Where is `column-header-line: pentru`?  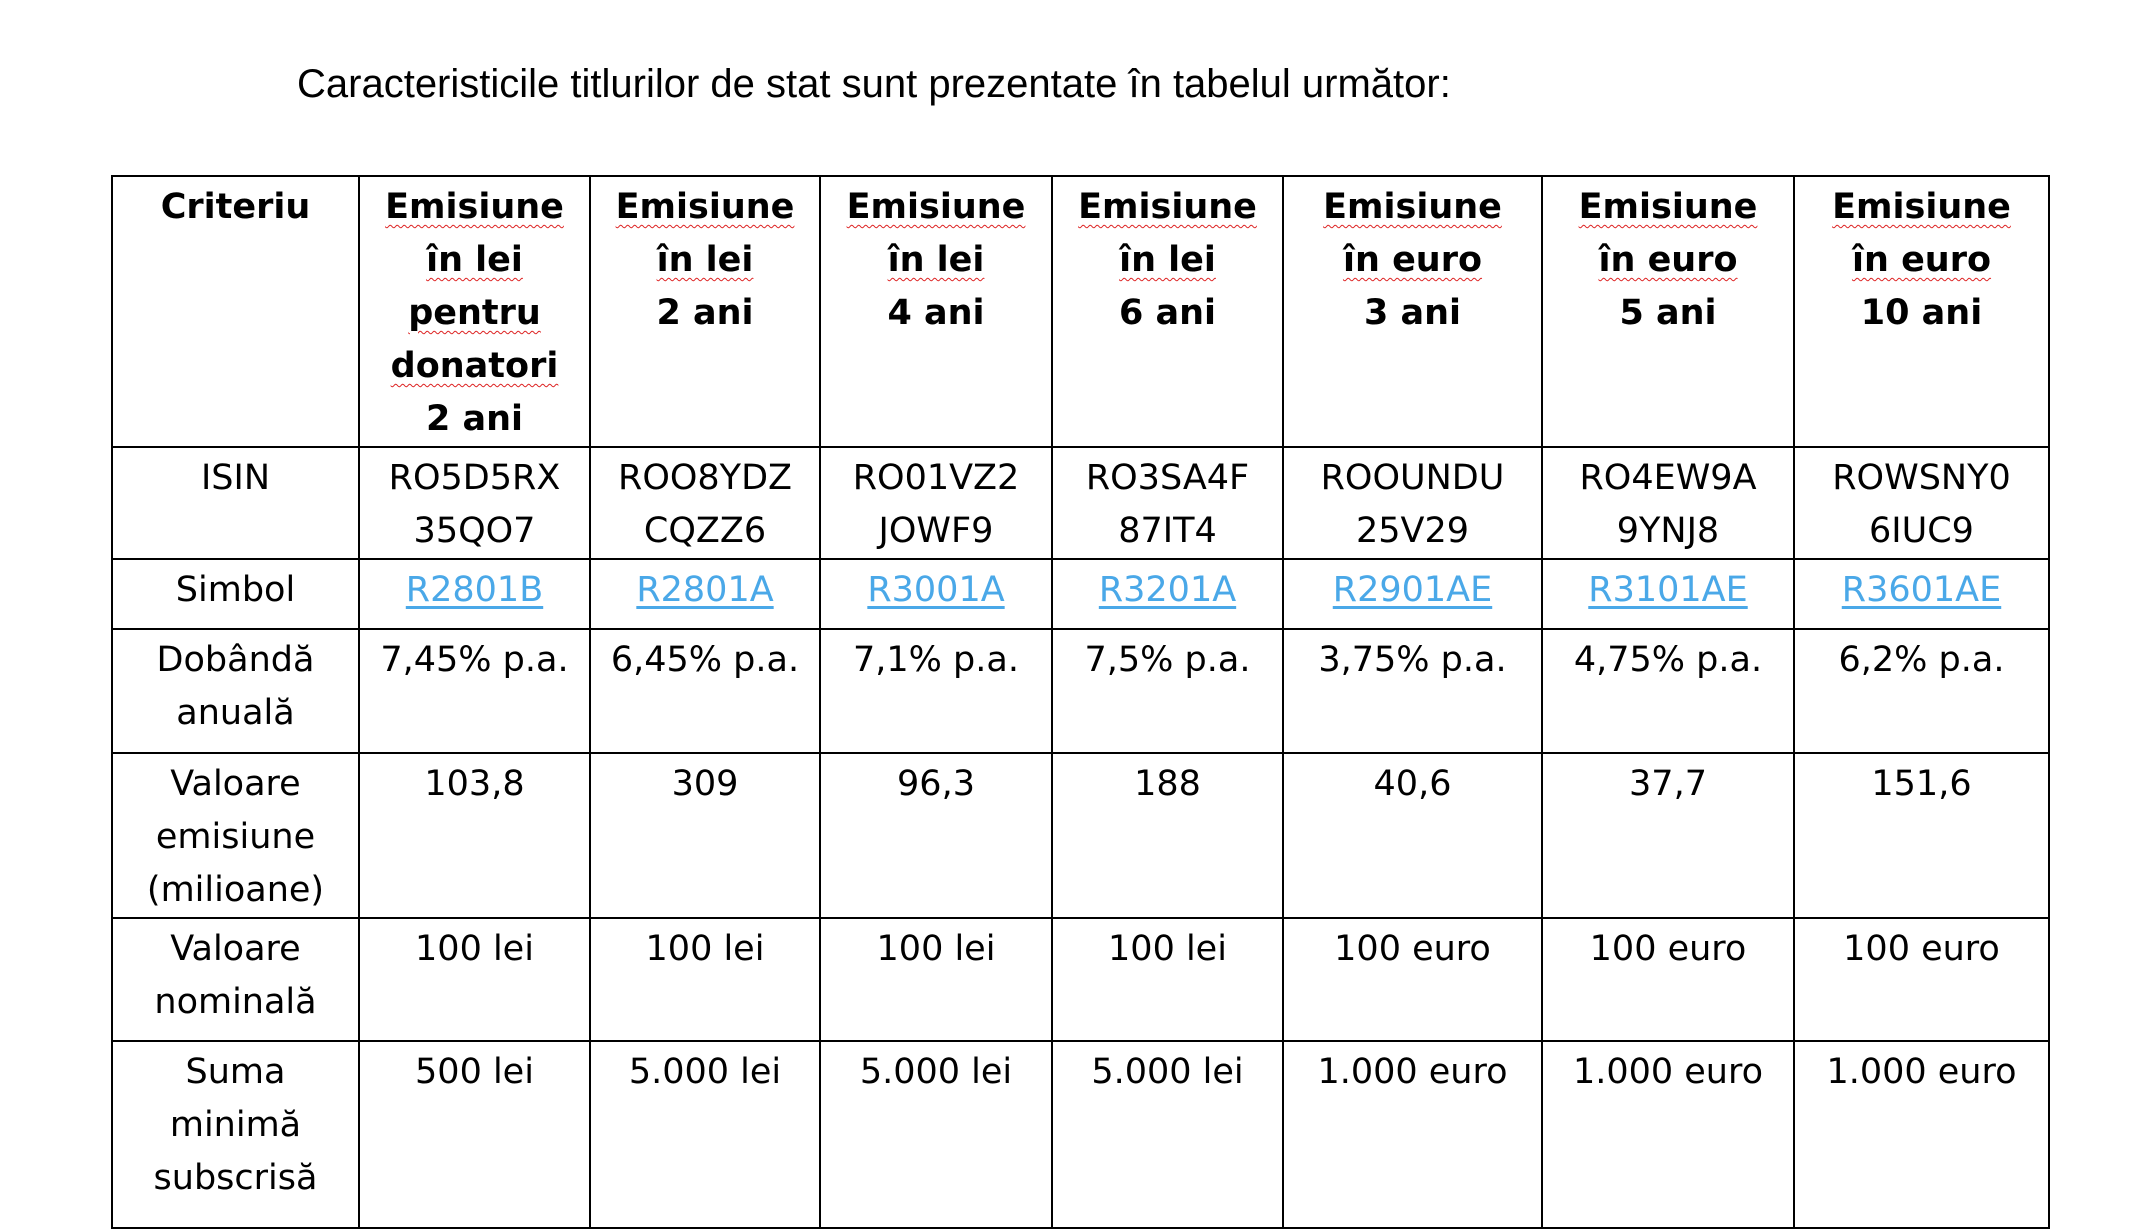 column-header-line: pentru is located at coordinates (474, 313).